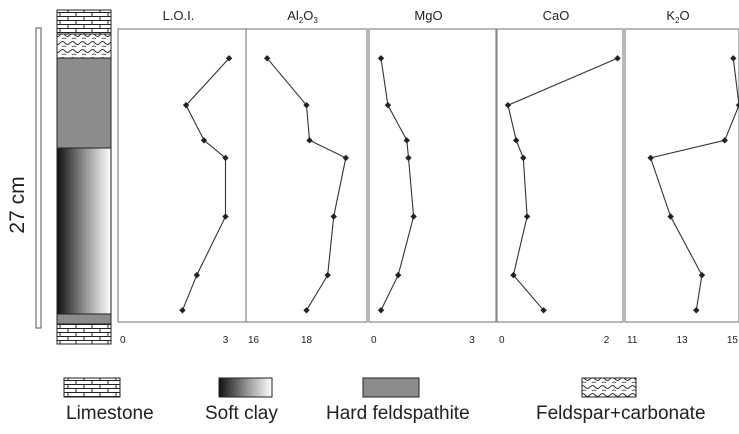 This screenshot has width=739, height=434. What do you see at coordinates (677, 16) in the screenshot?
I see `panel-title-k2o: K2O` at bounding box center [677, 16].